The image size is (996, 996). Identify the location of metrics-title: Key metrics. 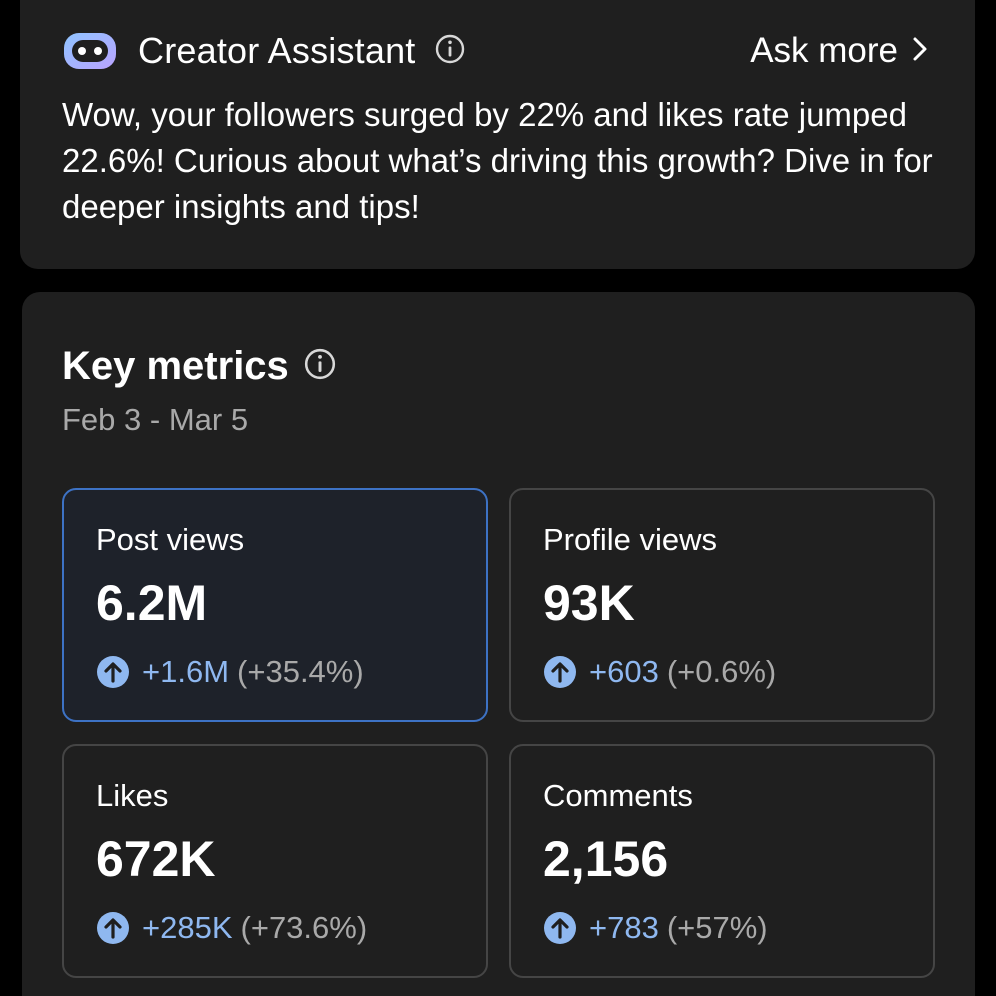
(175, 366).